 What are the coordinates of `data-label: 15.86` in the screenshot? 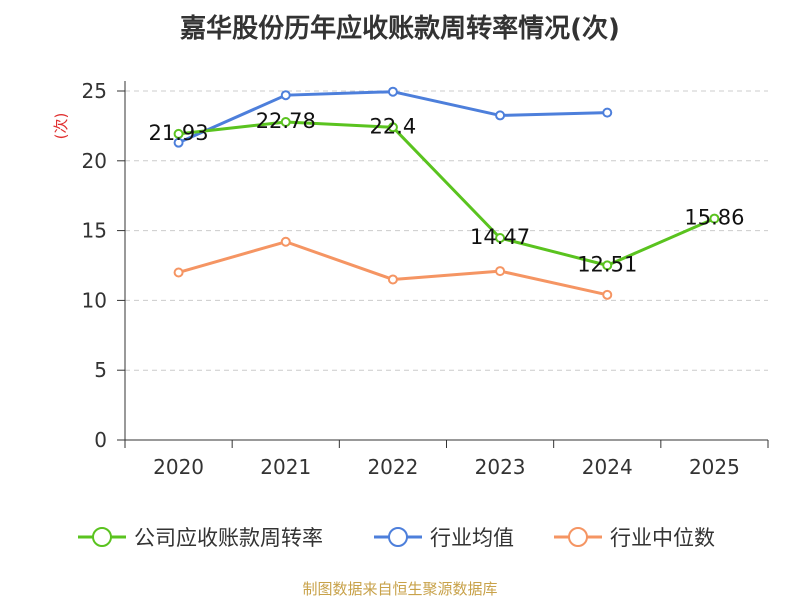 It's located at (714, 218).